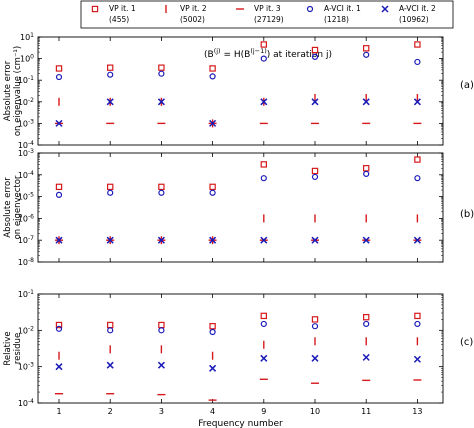  What do you see at coordinates (385, 9) in the screenshot?
I see `legend-marker-avci2` at bounding box center [385, 9].